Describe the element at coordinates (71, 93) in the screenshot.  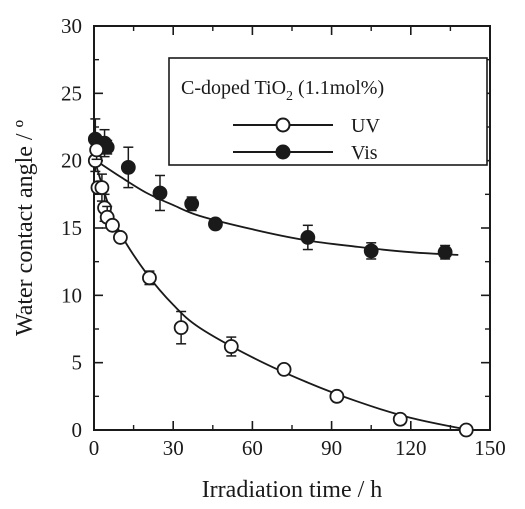
I see `y-tick-label: 25` at that location.